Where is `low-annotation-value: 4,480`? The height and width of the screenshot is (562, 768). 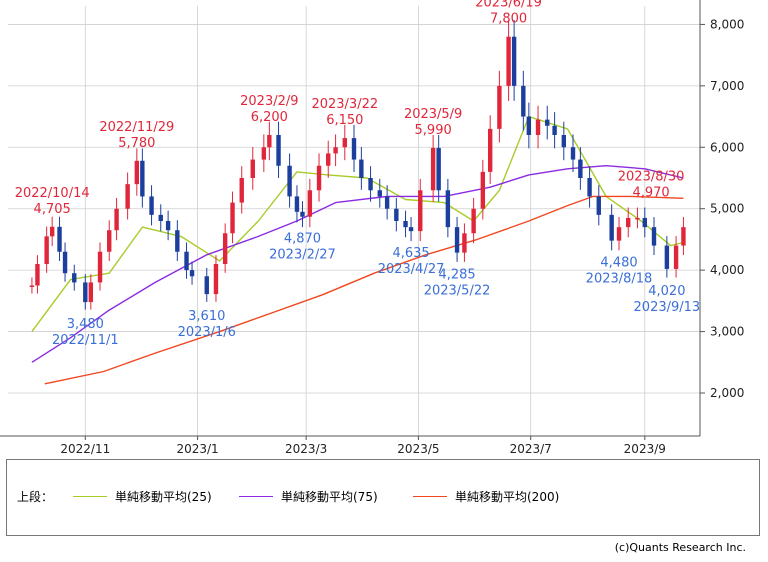
low-annotation-value: 4,480 is located at coordinates (618, 263).